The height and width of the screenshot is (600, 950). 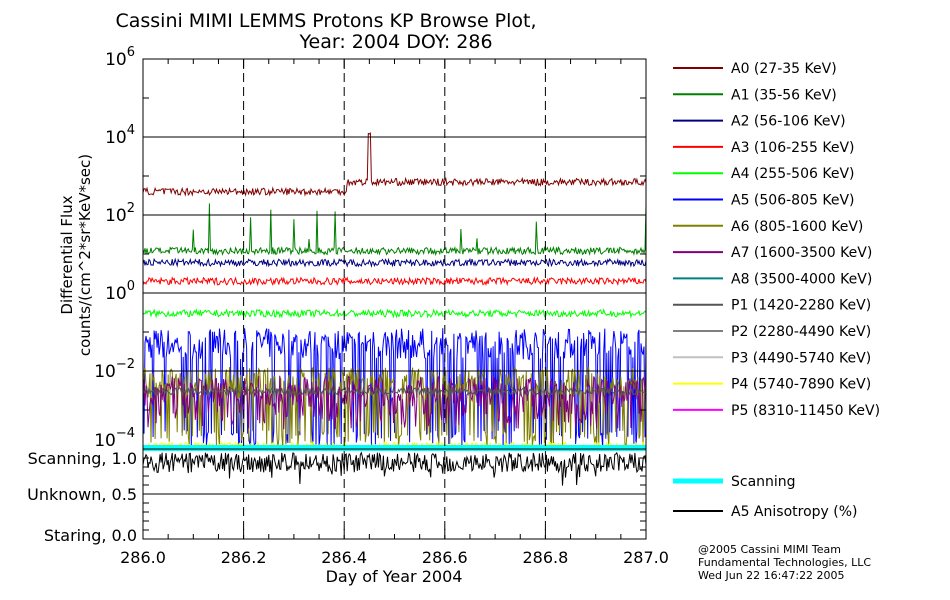 I want to click on chart-subtitle: Year: 2004 DOY: 286, so click(x=395, y=42).